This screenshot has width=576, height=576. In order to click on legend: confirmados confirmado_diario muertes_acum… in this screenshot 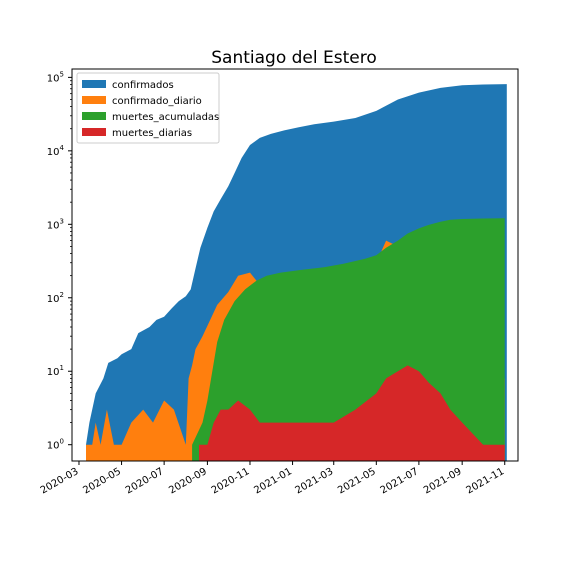, I will do `click(148, 108)`.